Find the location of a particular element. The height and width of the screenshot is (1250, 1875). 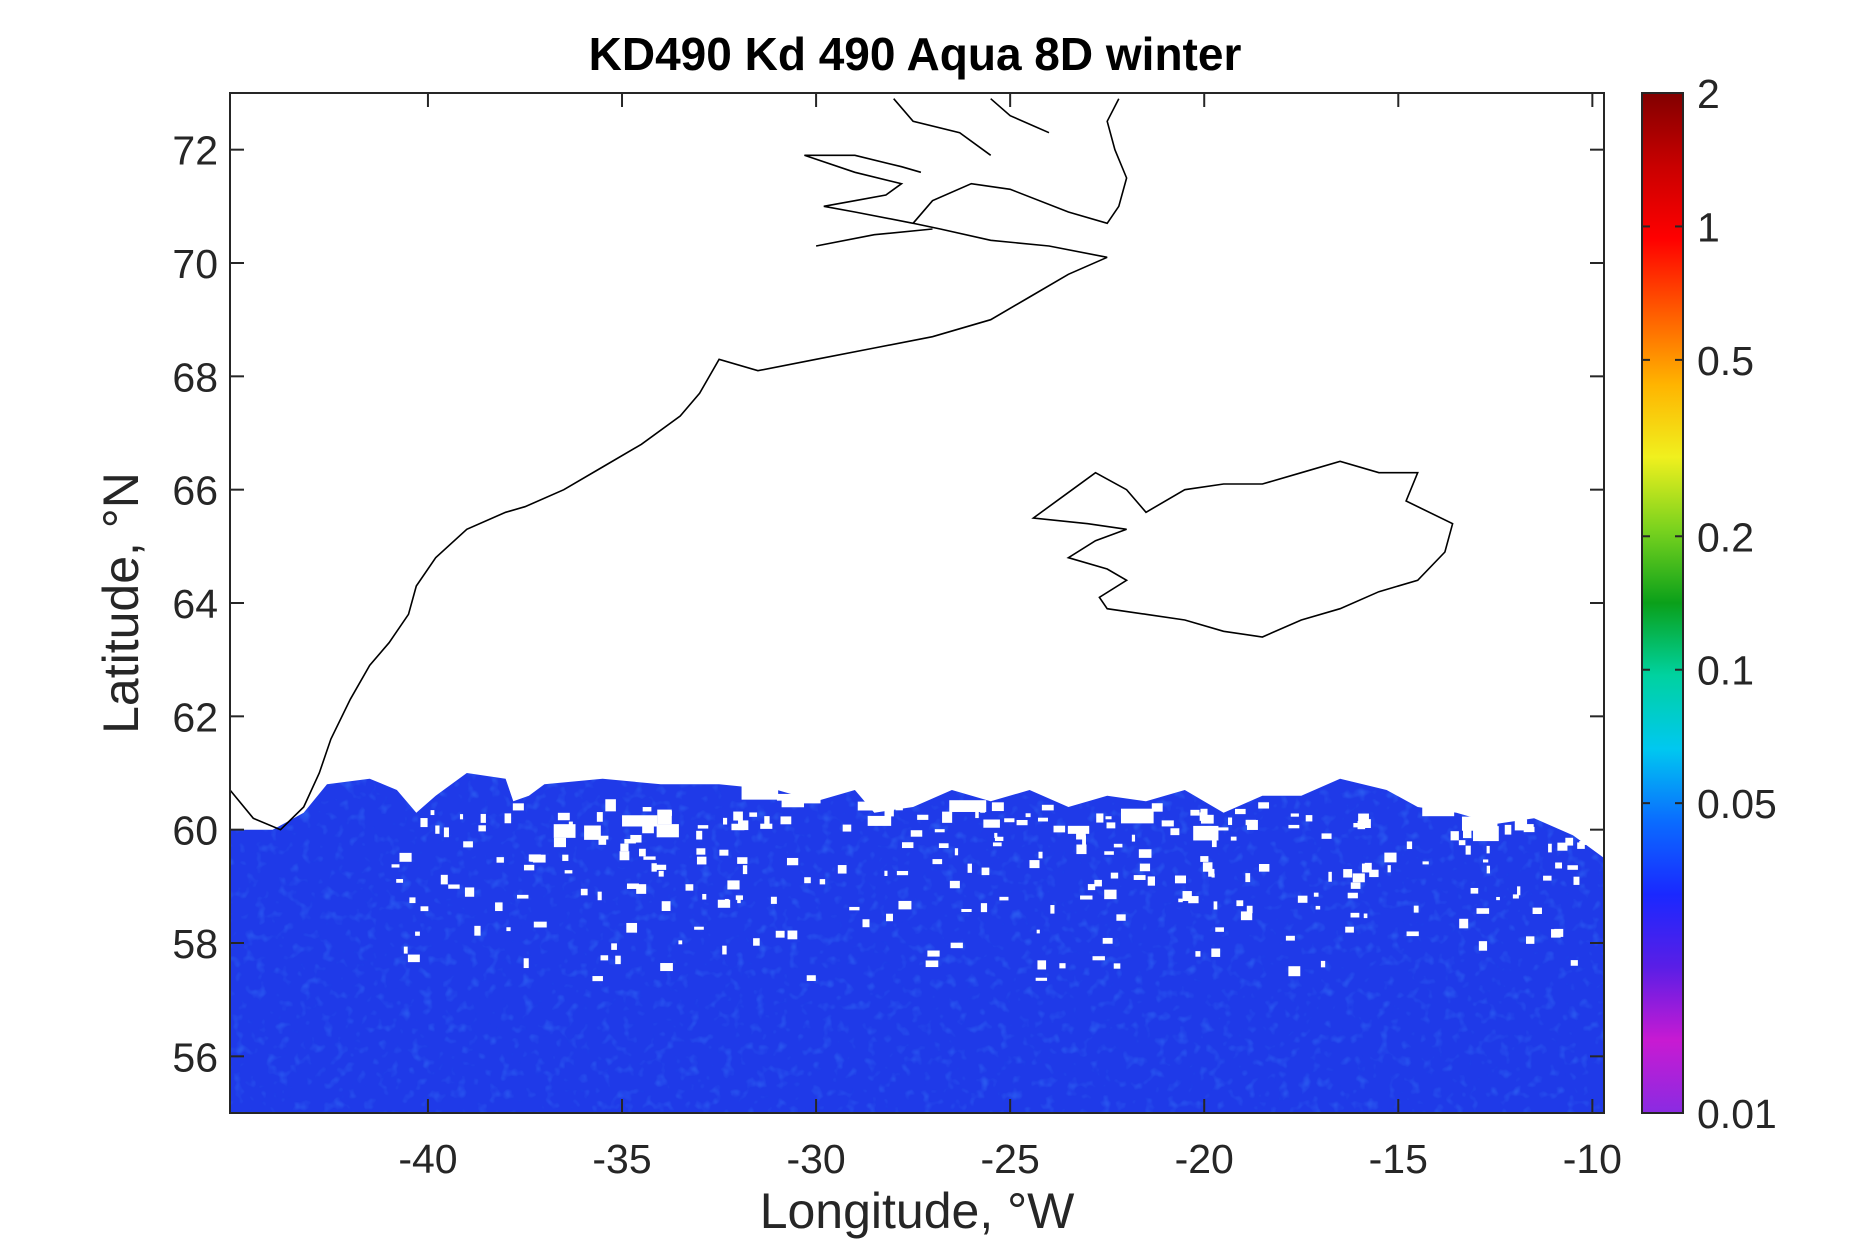

x-tick-label: -40 is located at coordinates (427, 1159).